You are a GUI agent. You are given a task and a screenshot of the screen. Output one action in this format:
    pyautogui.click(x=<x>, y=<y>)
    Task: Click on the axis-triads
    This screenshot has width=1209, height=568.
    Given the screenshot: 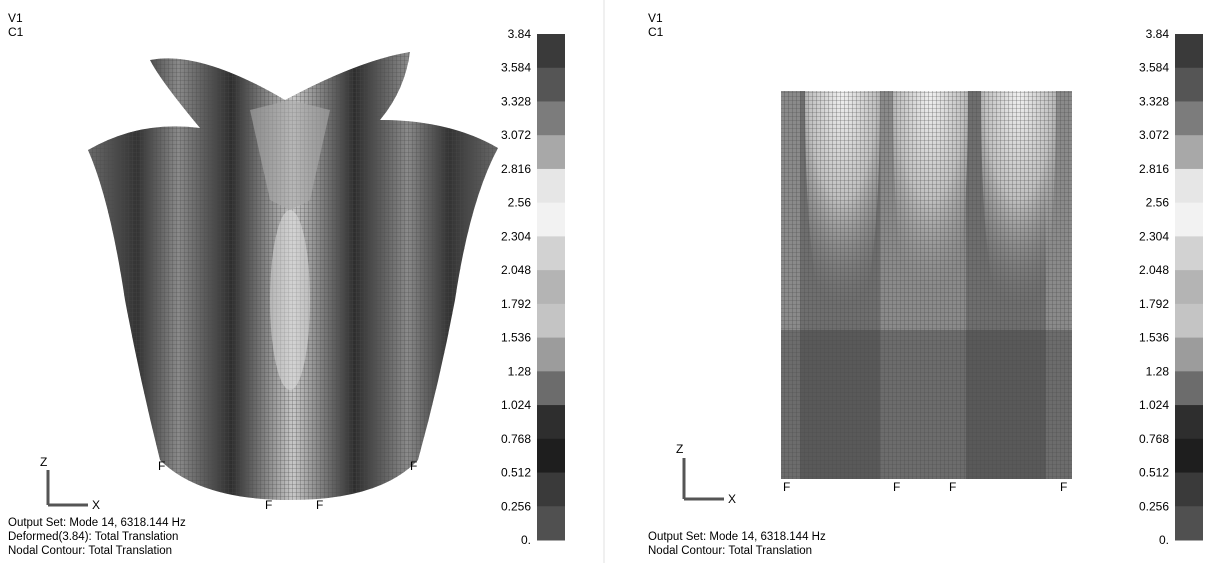 What is the action you would take?
    pyautogui.click(x=385, y=482)
    